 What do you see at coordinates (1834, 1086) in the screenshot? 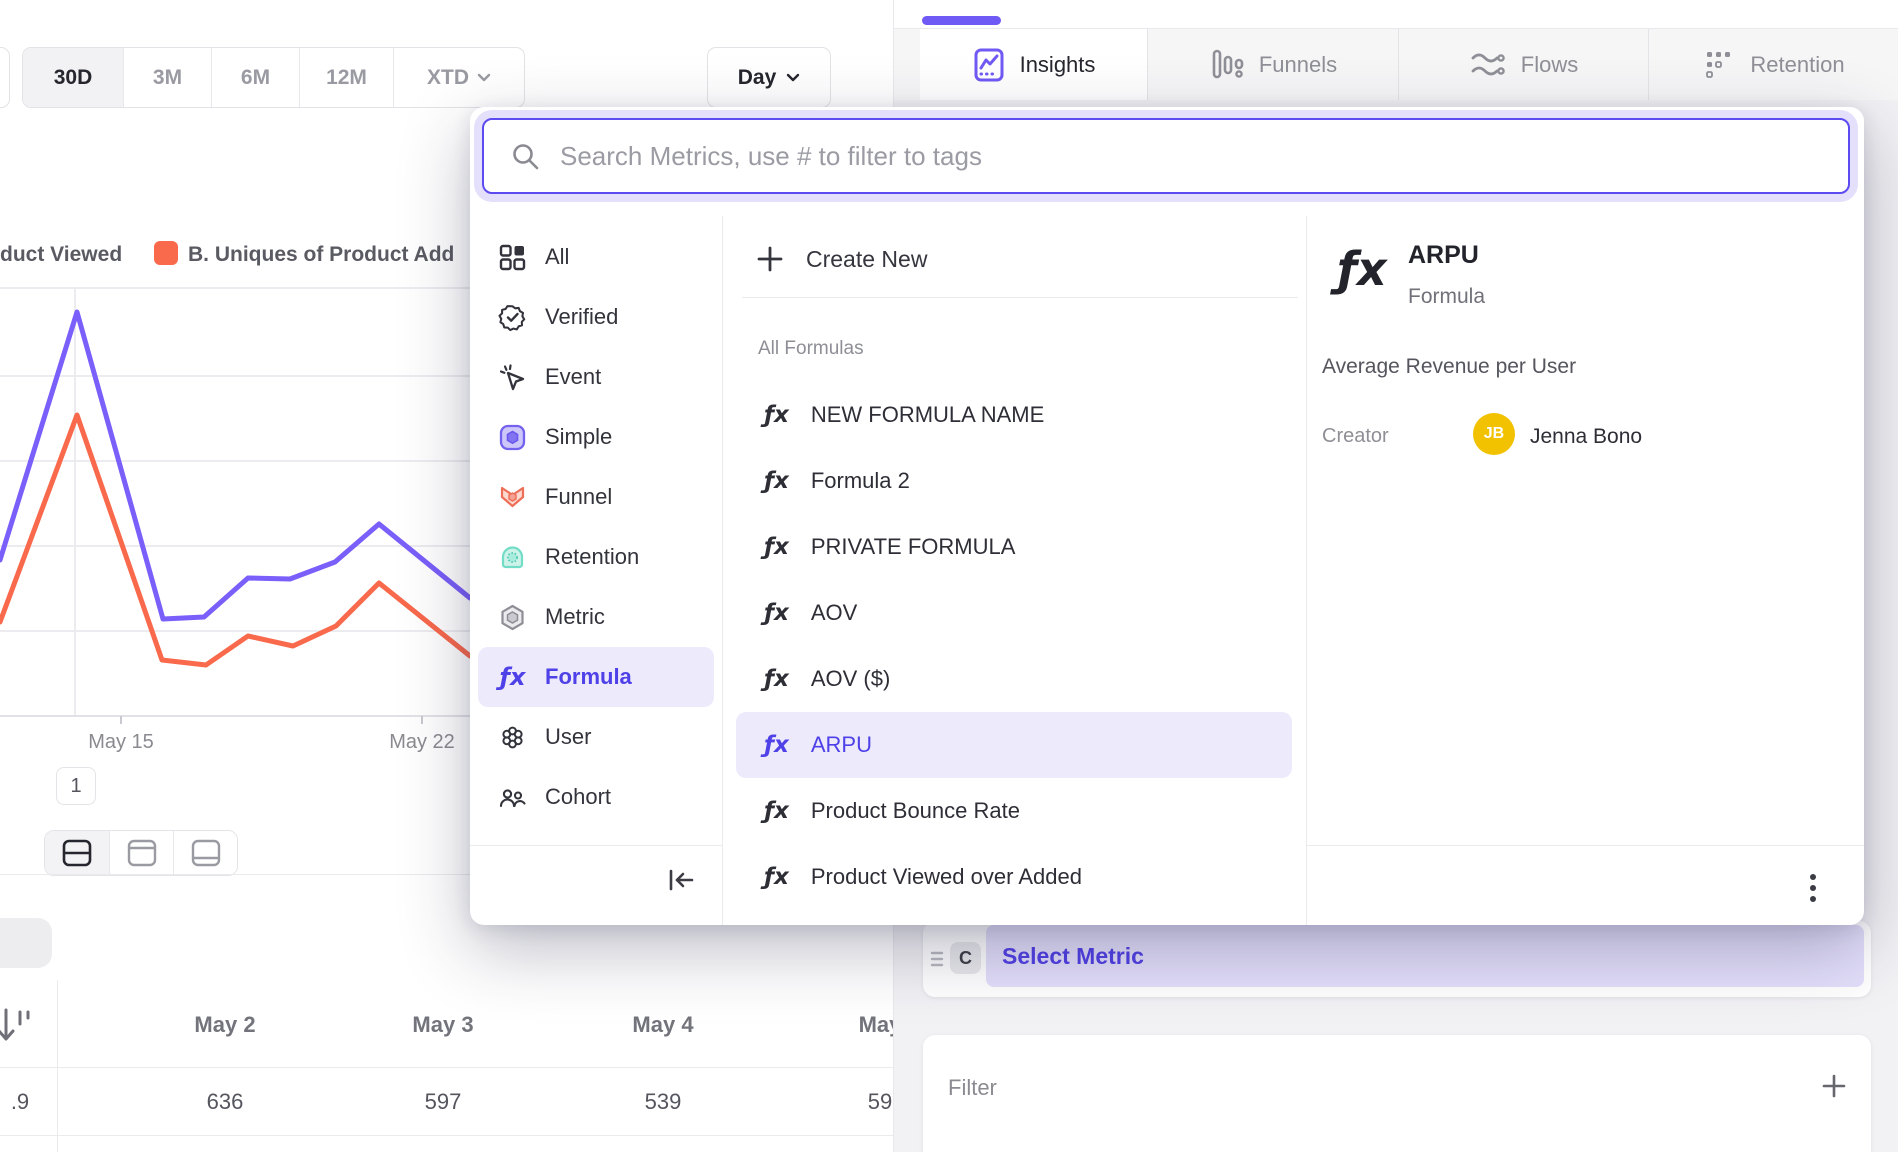
I see `add-filter-button` at bounding box center [1834, 1086].